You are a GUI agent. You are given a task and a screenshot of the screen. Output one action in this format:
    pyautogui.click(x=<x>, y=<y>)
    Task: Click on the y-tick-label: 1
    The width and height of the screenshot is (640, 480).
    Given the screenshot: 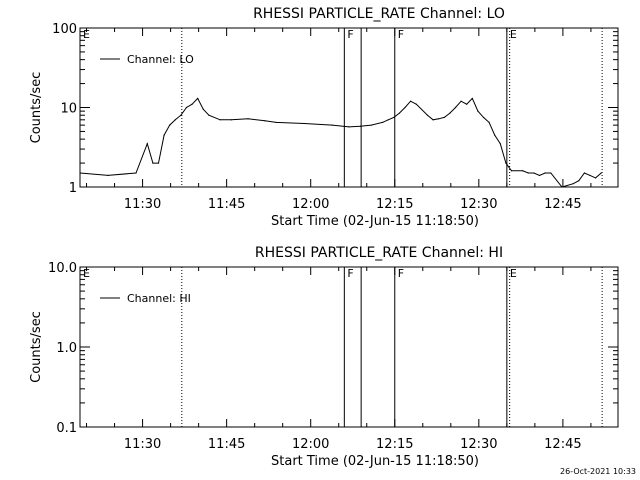 What is the action you would take?
    pyautogui.click(x=73, y=188)
    